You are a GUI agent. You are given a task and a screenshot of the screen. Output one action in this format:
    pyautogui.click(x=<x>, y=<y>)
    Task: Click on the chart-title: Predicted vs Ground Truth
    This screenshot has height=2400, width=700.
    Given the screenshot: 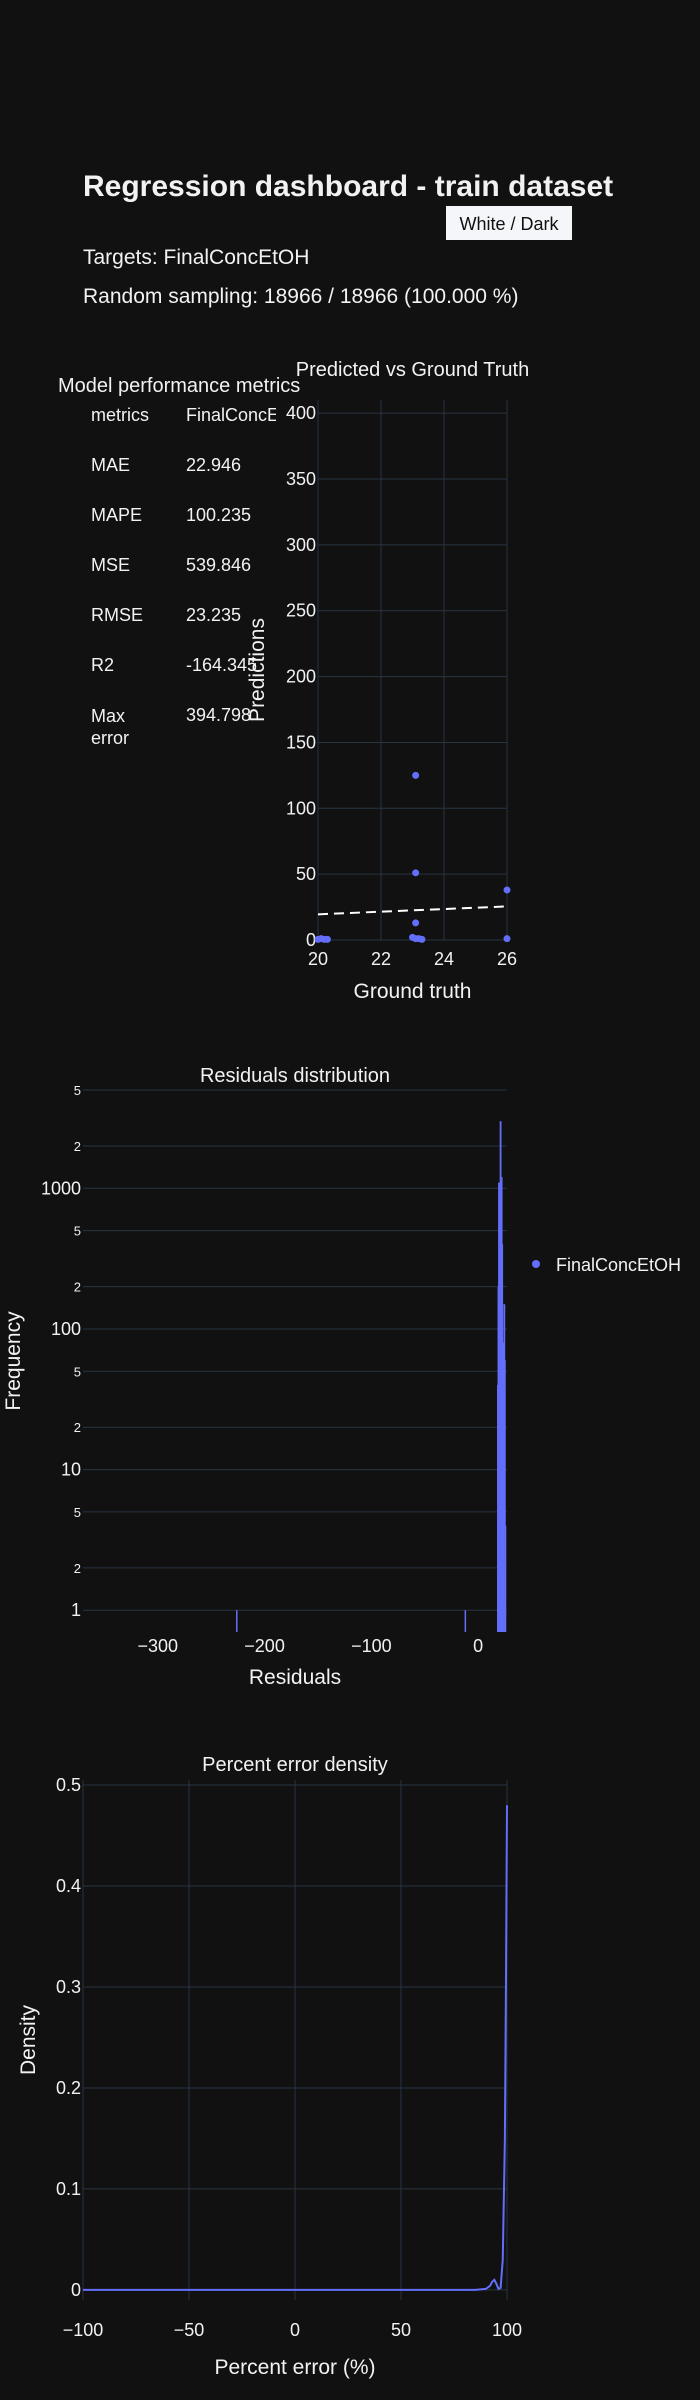 What is the action you would take?
    pyautogui.click(x=412, y=370)
    